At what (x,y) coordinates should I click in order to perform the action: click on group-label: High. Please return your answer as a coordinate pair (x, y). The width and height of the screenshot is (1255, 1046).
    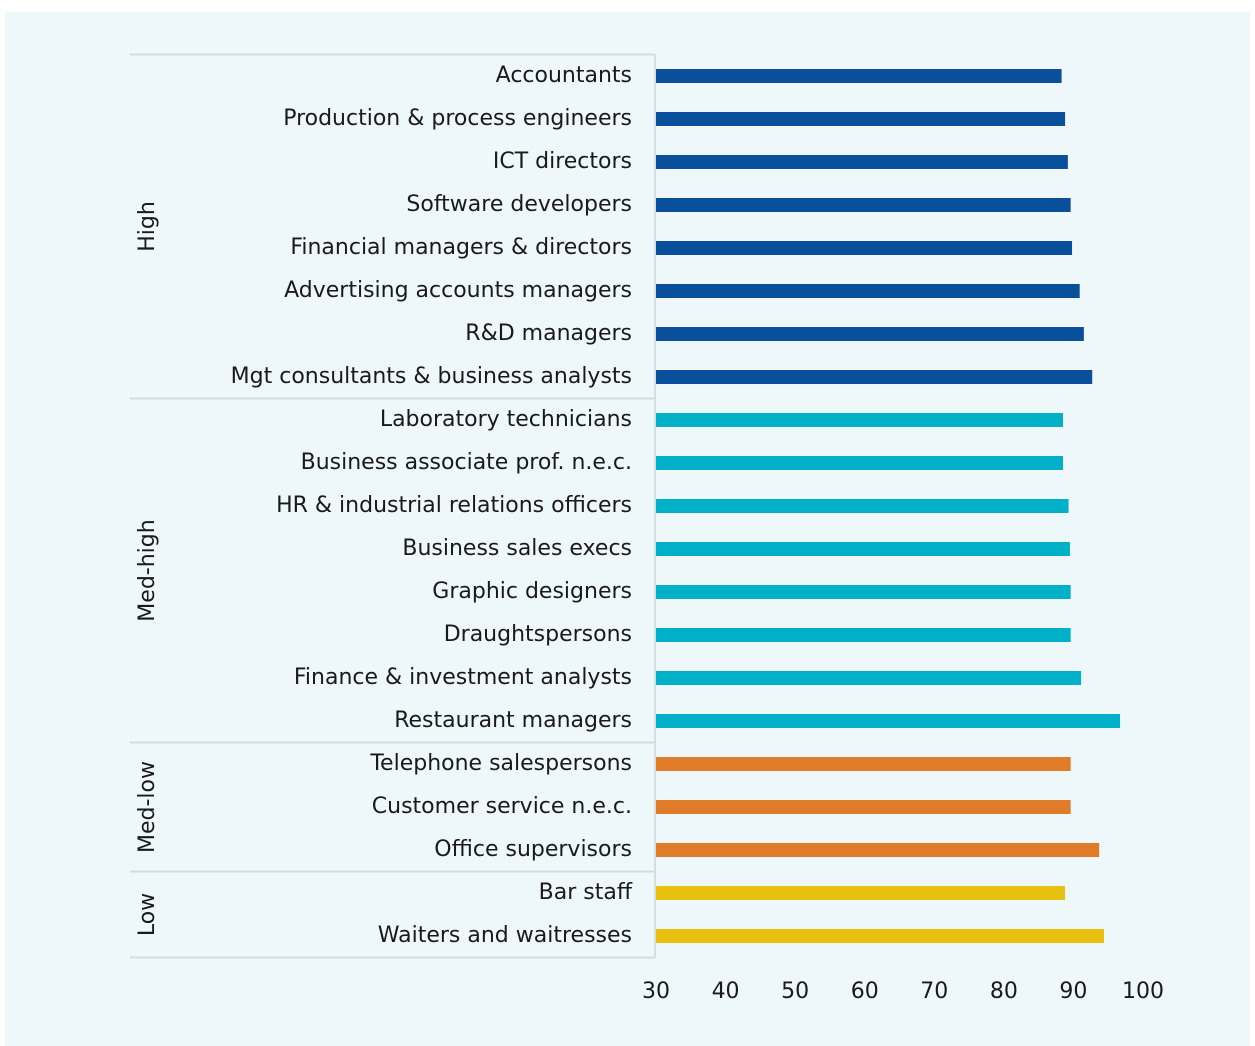
    Looking at the image, I should click on (147, 226).